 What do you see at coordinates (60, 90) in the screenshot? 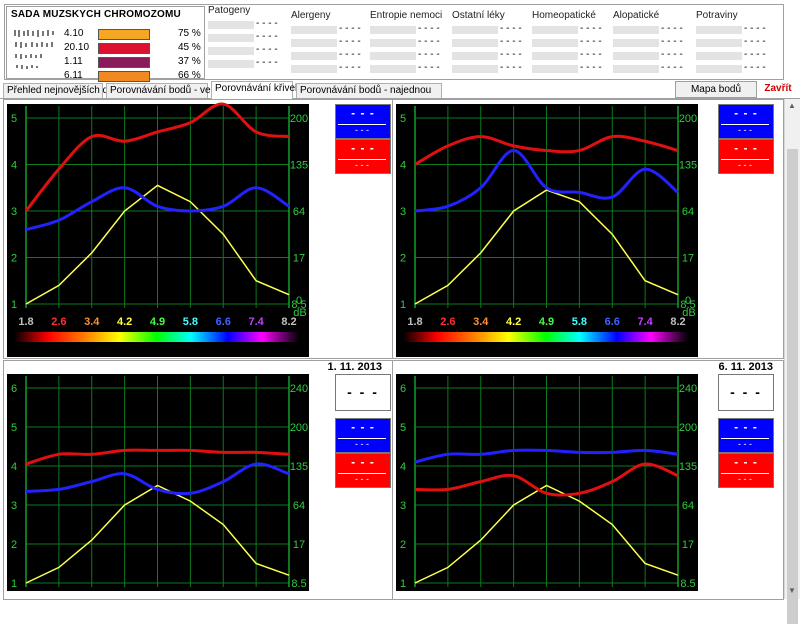
I see `tab-item: Přehled nejnovějších dat` at bounding box center [60, 90].